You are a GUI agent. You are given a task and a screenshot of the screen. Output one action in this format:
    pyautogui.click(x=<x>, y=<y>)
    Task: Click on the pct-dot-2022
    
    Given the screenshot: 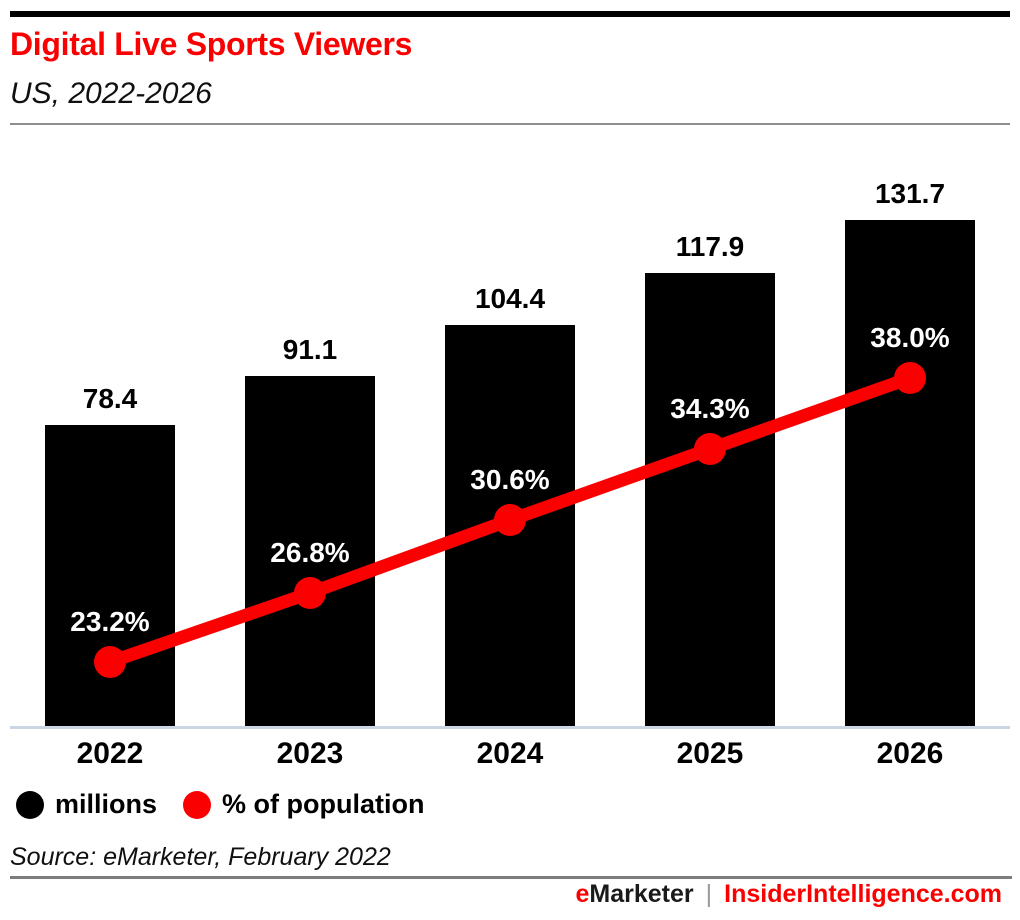 What is the action you would take?
    pyautogui.click(x=110, y=662)
    